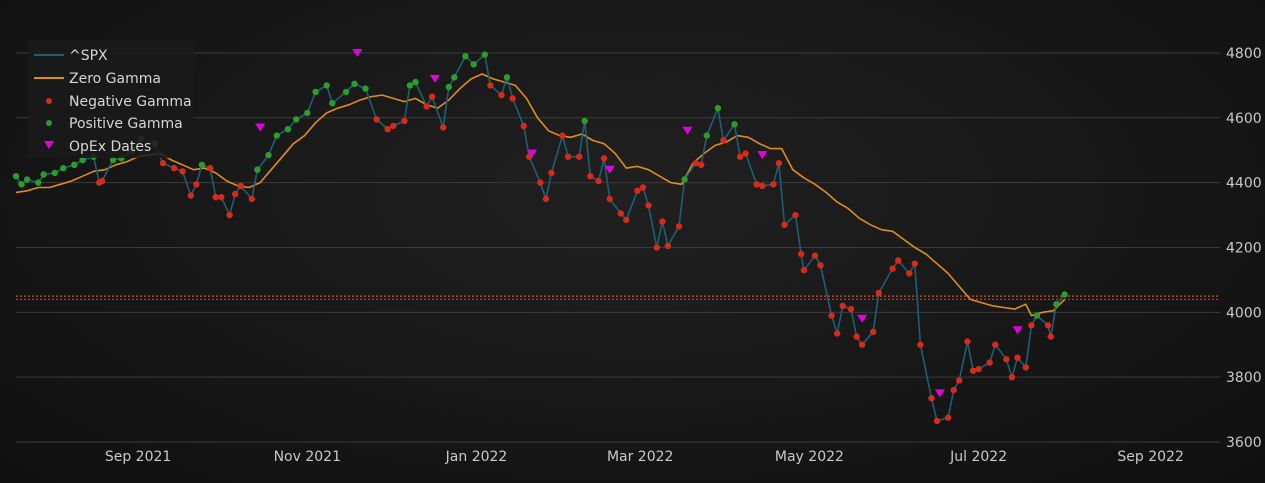 The width and height of the screenshot is (1265, 483). What do you see at coordinates (1244, 54) in the screenshot?
I see `y-tick-label: 4800` at bounding box center [1244, 54].